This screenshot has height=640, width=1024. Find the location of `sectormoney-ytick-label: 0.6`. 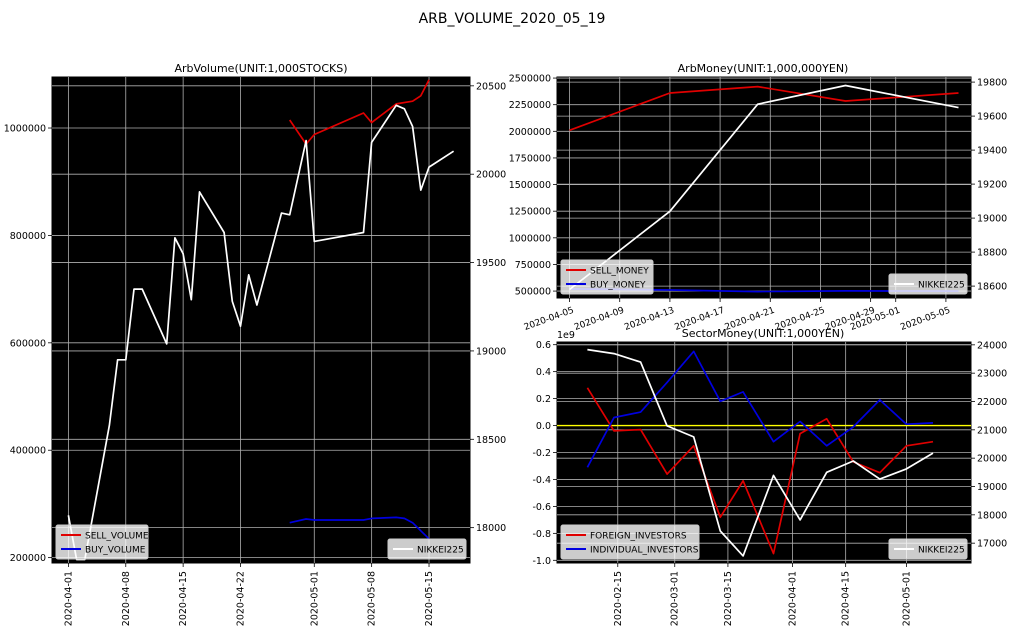

sectormoney-ytick-label: 0.6 is located at coordinates (543, 345).